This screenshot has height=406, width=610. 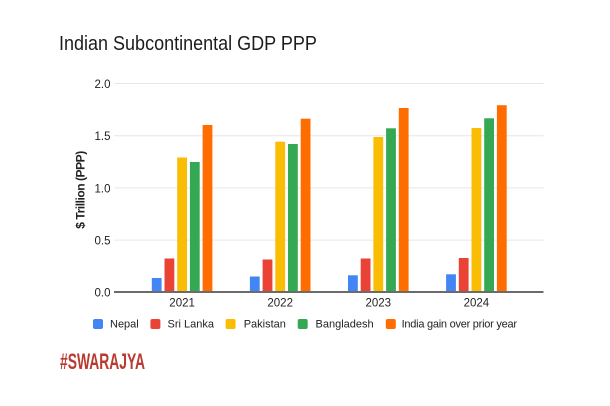 I want to click on svg-text: Nepal, so click(x=124, y=325).